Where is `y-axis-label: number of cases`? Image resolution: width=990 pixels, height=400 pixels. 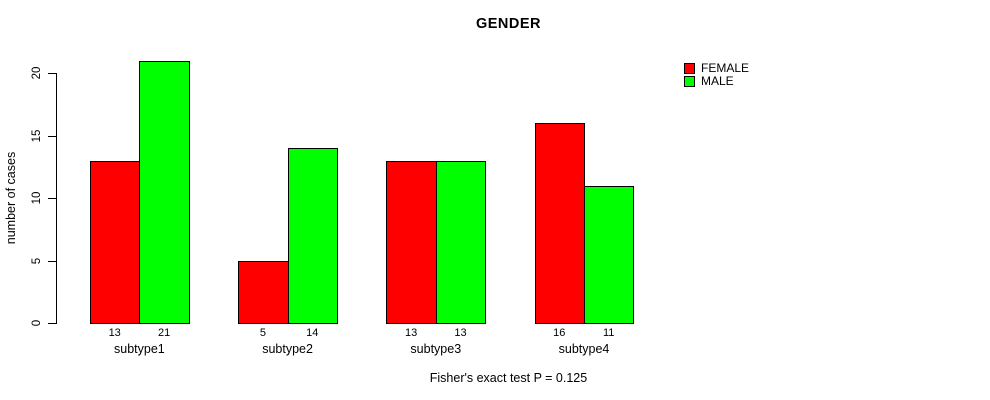
y-axis-label: number of cases is located at coordinates (11, 198).